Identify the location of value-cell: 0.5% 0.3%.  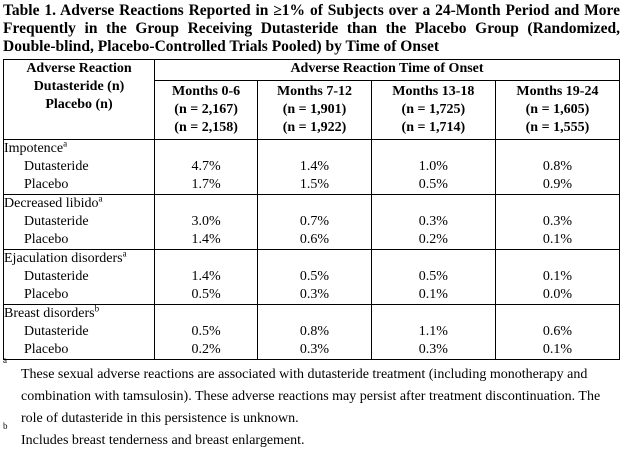
(314, 277).